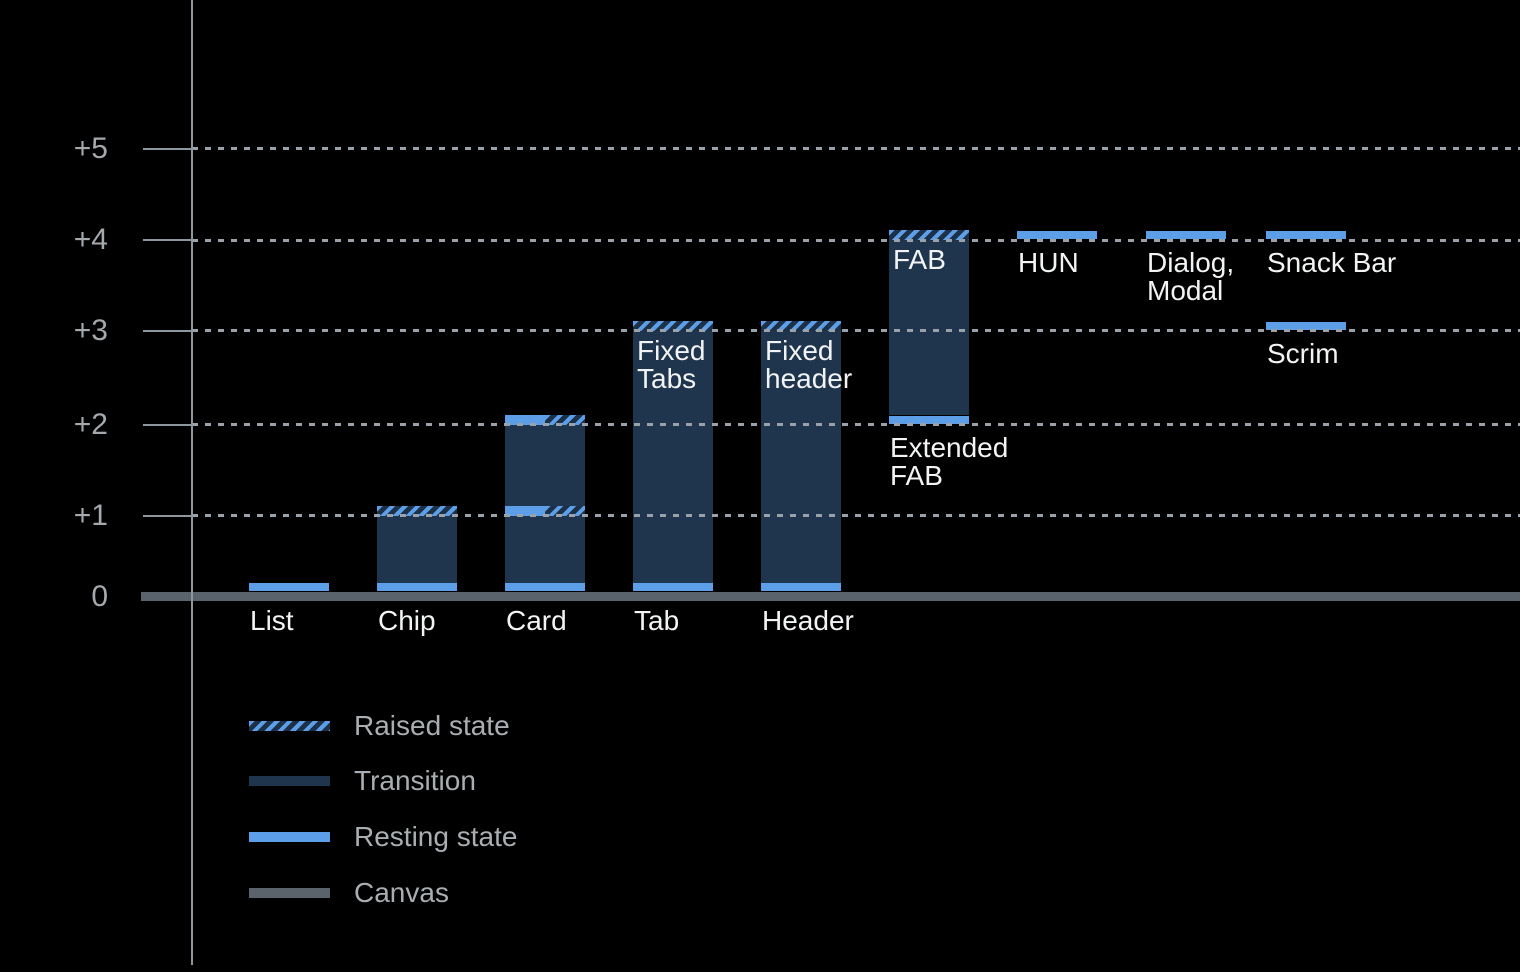  I want to click on y-tick-+5, so click(168, 148).